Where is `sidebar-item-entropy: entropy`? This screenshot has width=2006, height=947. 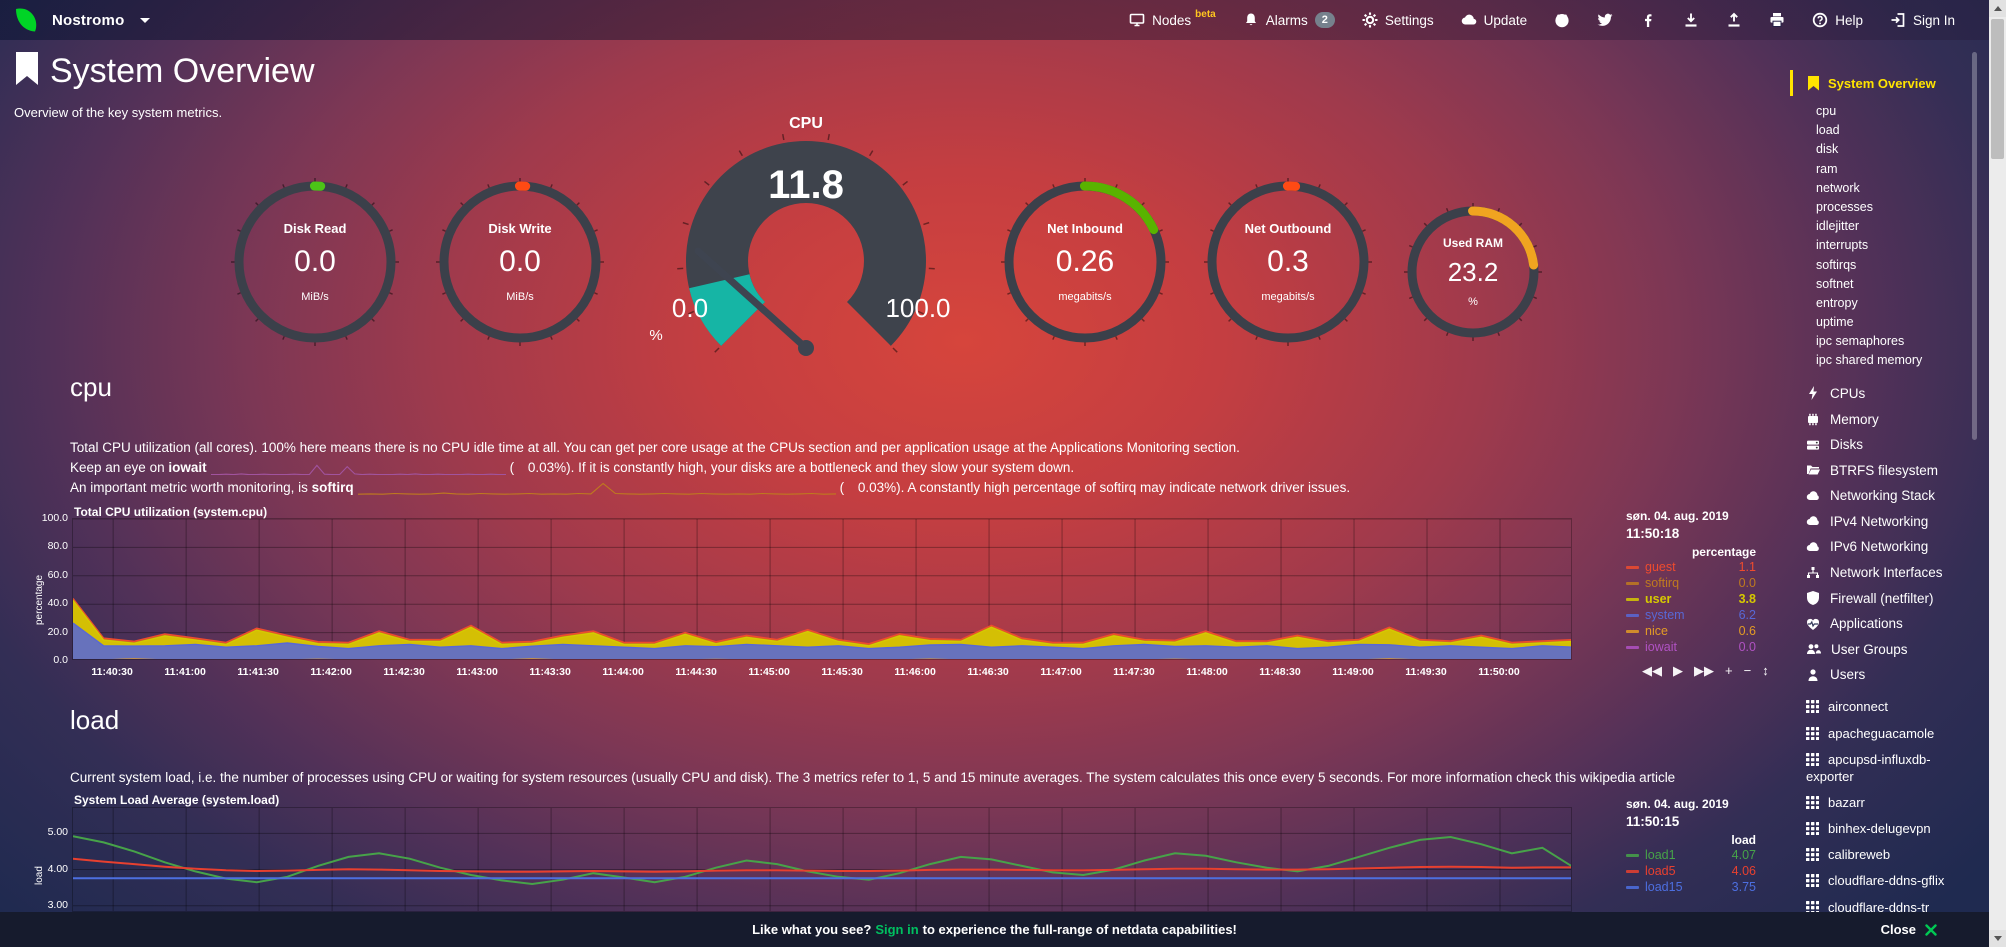 sidebar-item-entropy: entropy is located at coordinates (1837, 302).